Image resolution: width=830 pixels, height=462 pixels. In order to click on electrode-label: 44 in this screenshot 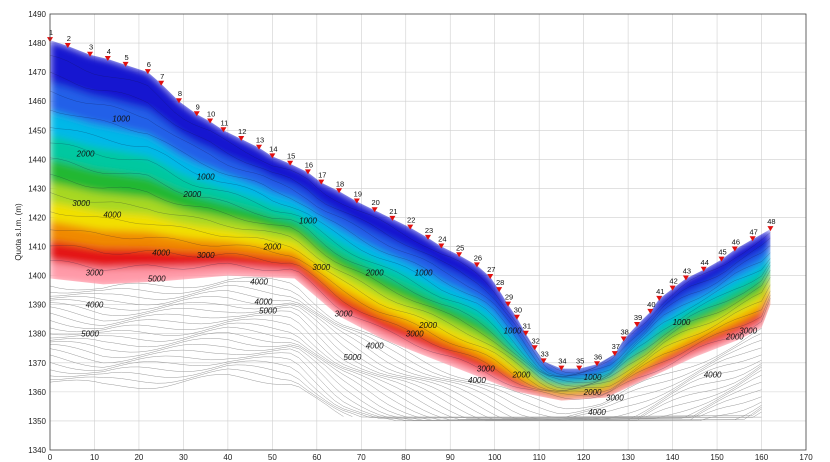, I will do `click(705, 262)`.